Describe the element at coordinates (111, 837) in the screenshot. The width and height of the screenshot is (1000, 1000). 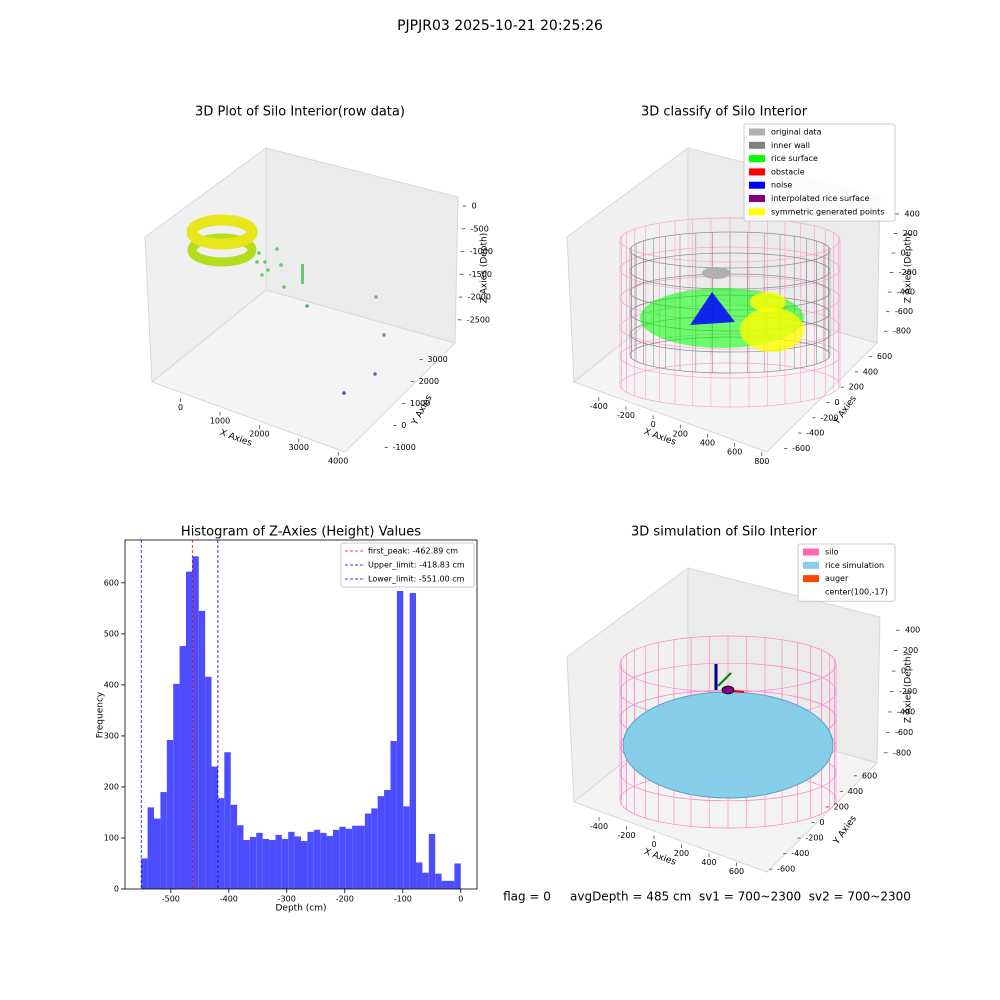
I see `y-tick-label: 100` at that location.